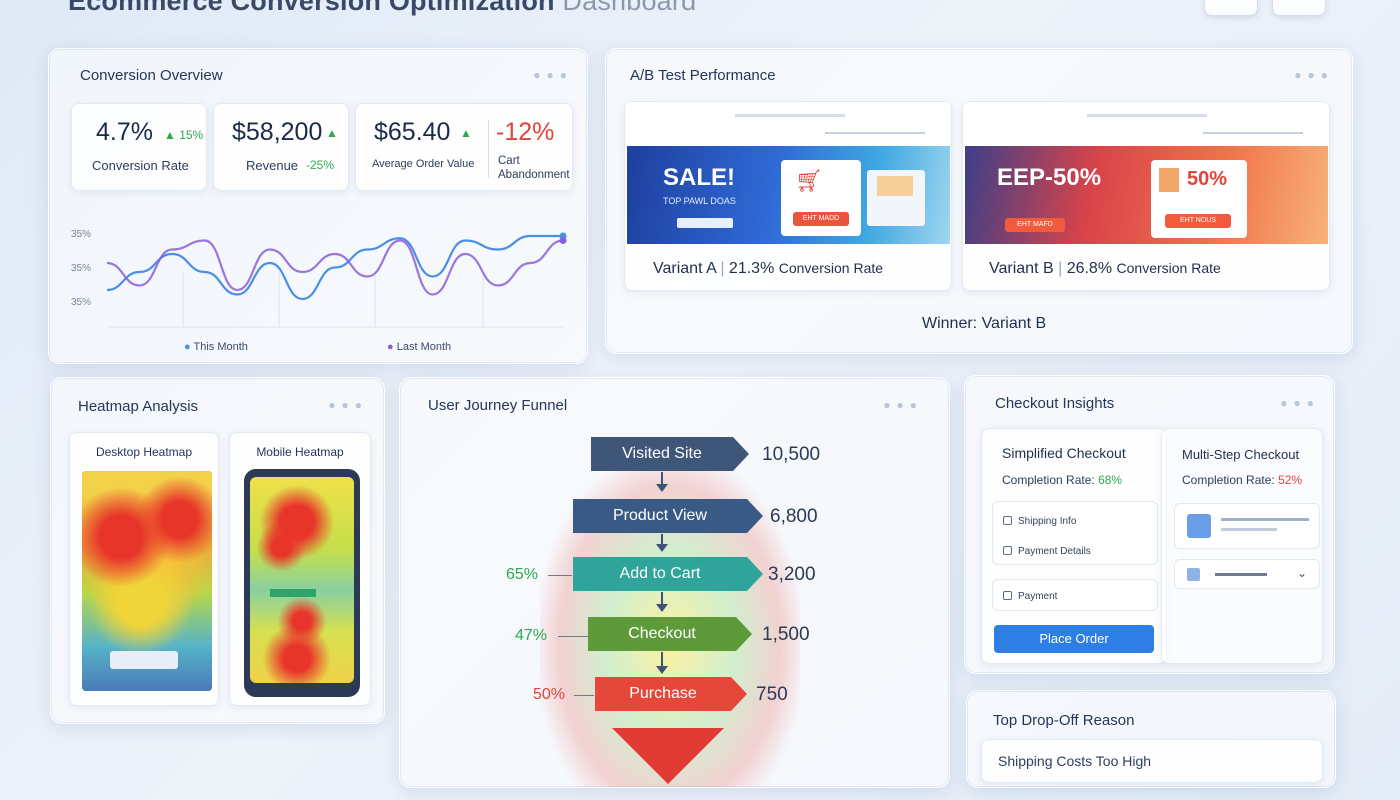 This screenshot has width=1400, height=800. What do you see at coordinates (670, 634) in the screenshot?
I see `stage-checkout: Checkout` at bounding box center [670, 634].